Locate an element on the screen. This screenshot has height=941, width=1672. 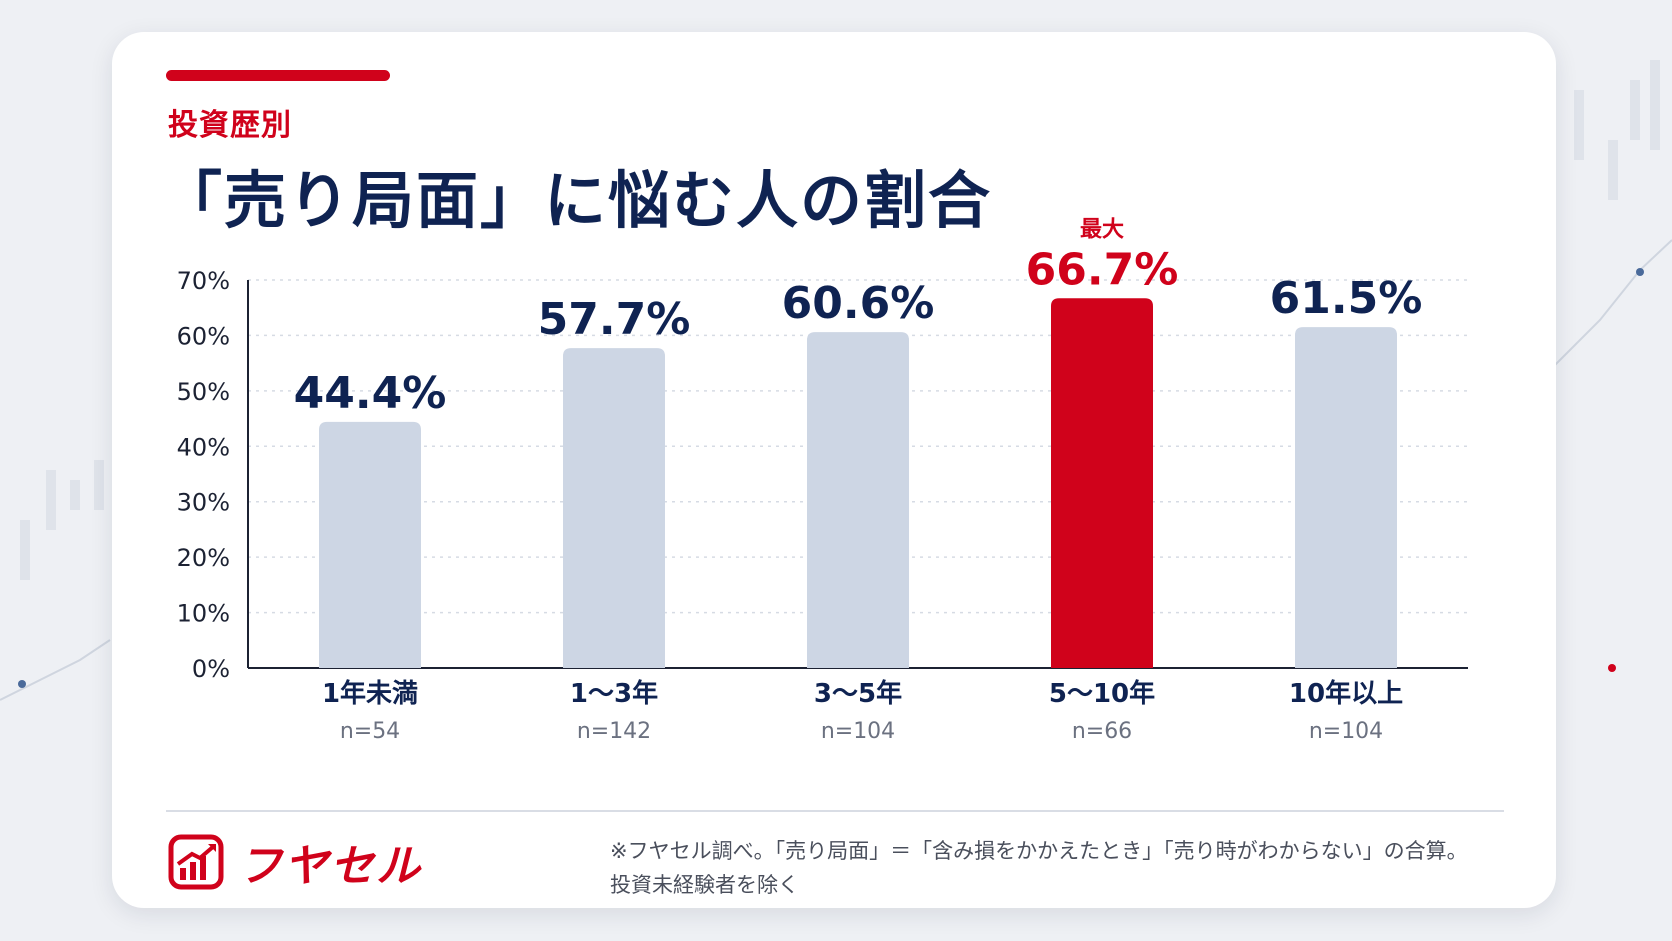
y-tick-label: 40% is located at coordinates (203, 447).